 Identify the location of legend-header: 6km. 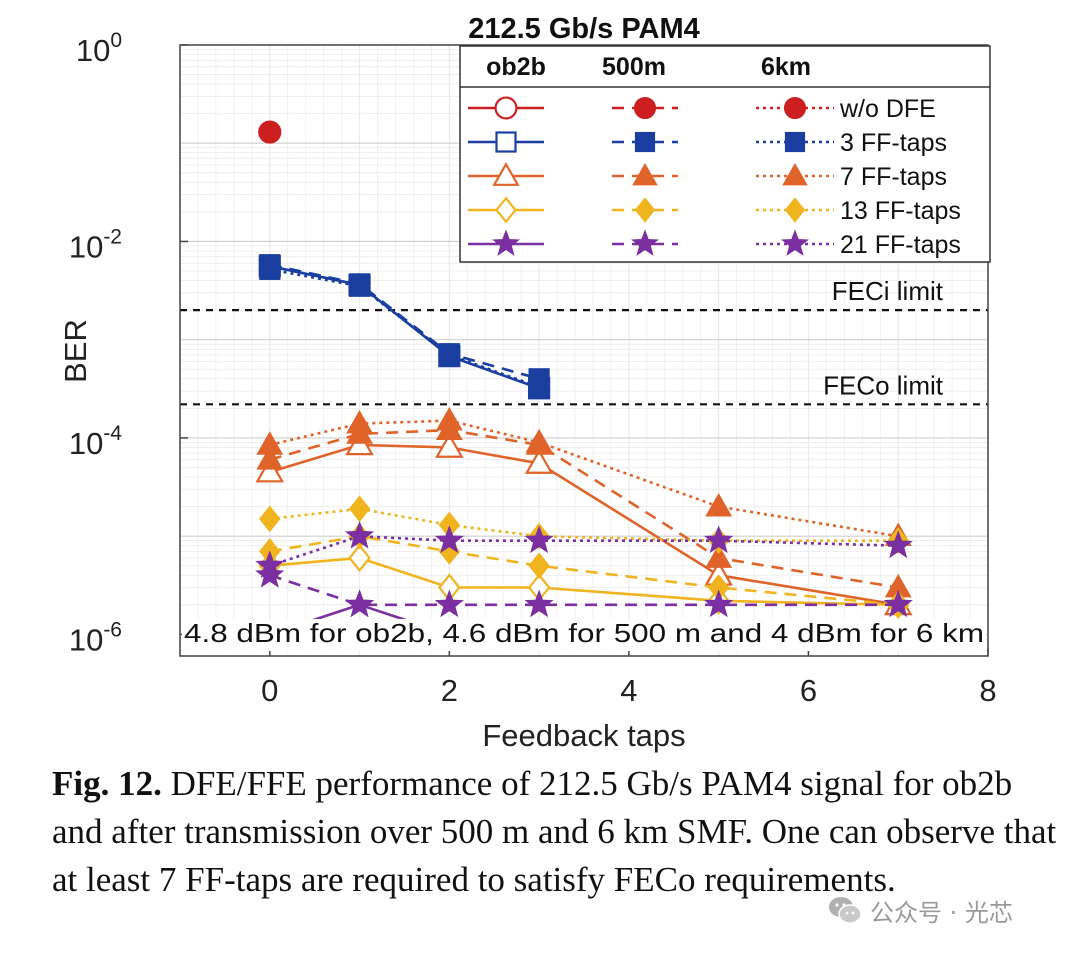
(786, 67).